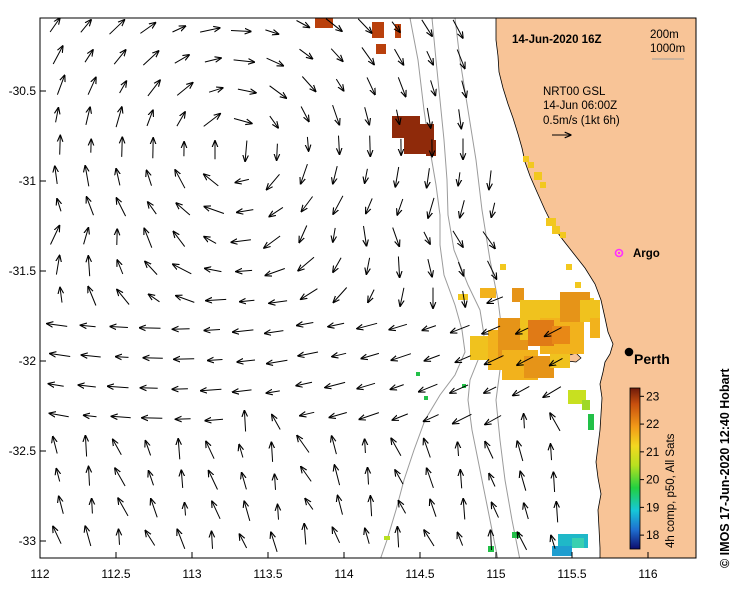  I want to click on y-tick-label: -31.5, so click(23, 271).